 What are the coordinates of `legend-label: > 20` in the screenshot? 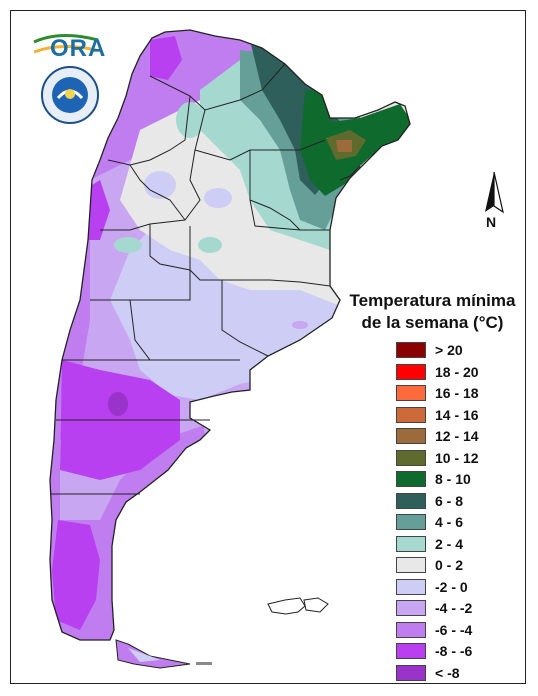 It's located at (449, 350).